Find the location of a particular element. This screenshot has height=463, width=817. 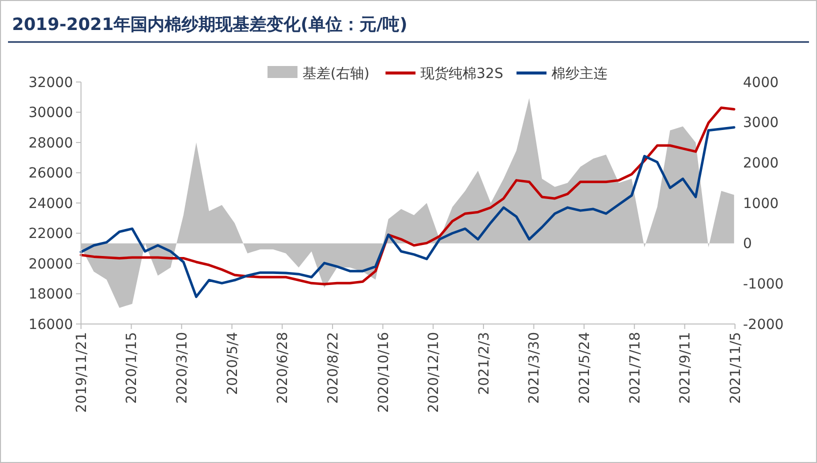

legend-label: 棉纱主连 is located at coordinates (580, 74).